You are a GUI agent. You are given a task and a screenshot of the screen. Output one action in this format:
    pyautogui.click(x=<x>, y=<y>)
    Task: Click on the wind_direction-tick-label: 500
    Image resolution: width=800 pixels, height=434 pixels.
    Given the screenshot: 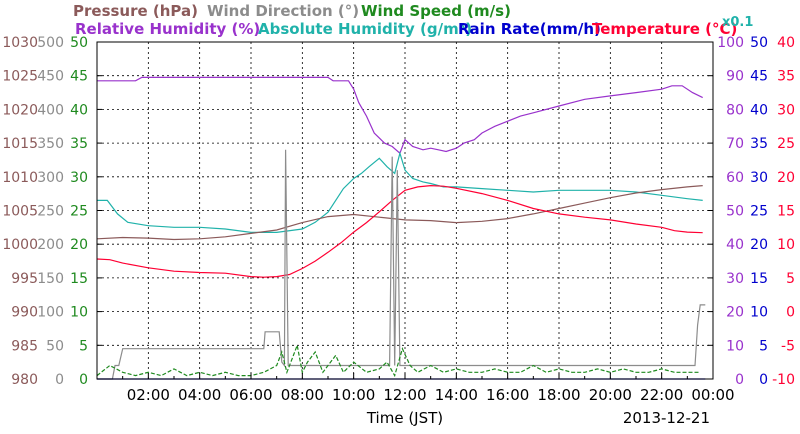 What is the action you would take?
    pyautogui.click(x=50, y=43)
    